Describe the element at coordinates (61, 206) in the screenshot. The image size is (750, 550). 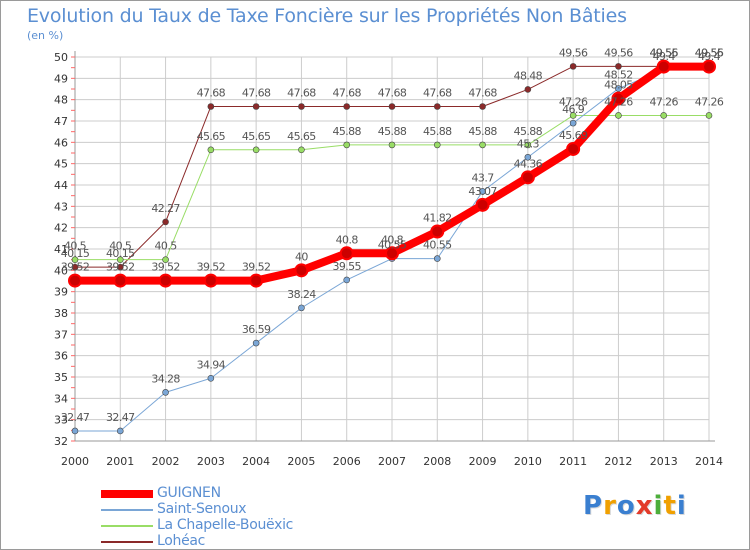
I see `y-tick-label: 43` at that location.